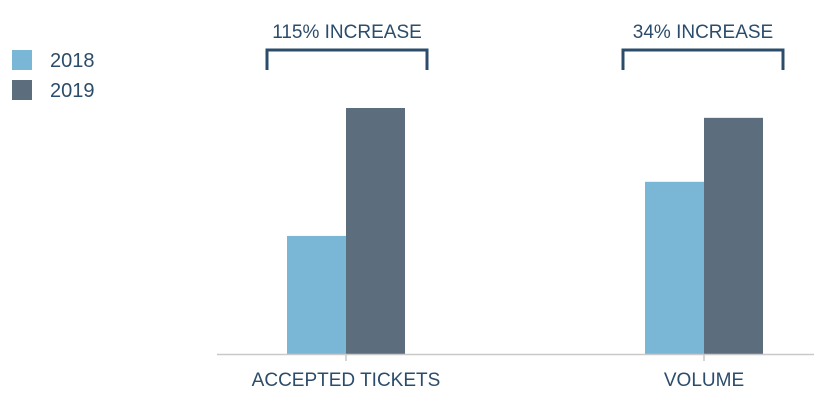 This screenshot has width=814, height=393. I want to click on annotations: 115% INCREASE 34% INCREASE, so click(525, 46).